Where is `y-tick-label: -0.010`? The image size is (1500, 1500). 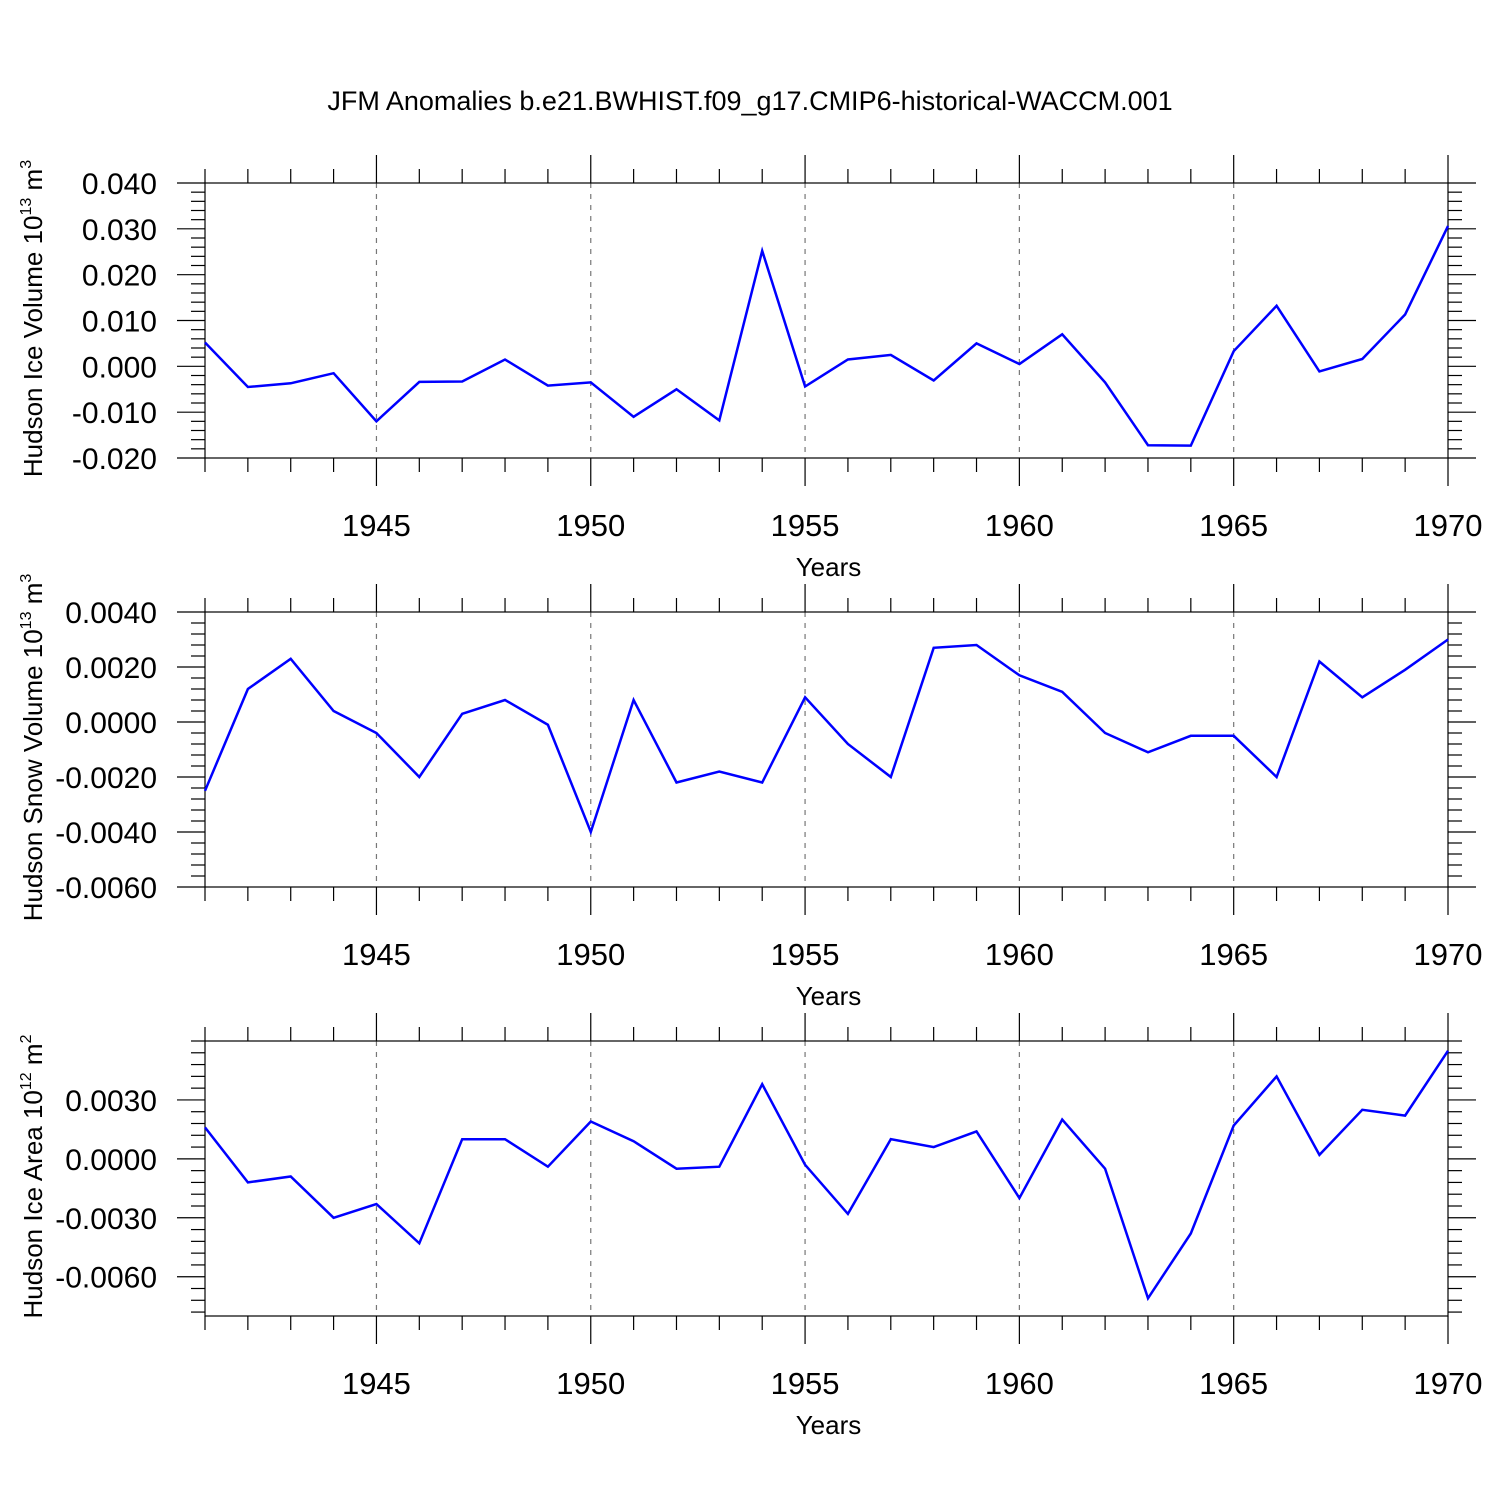 y-tick-label: -0.010 is located at coordinates (114, 413).